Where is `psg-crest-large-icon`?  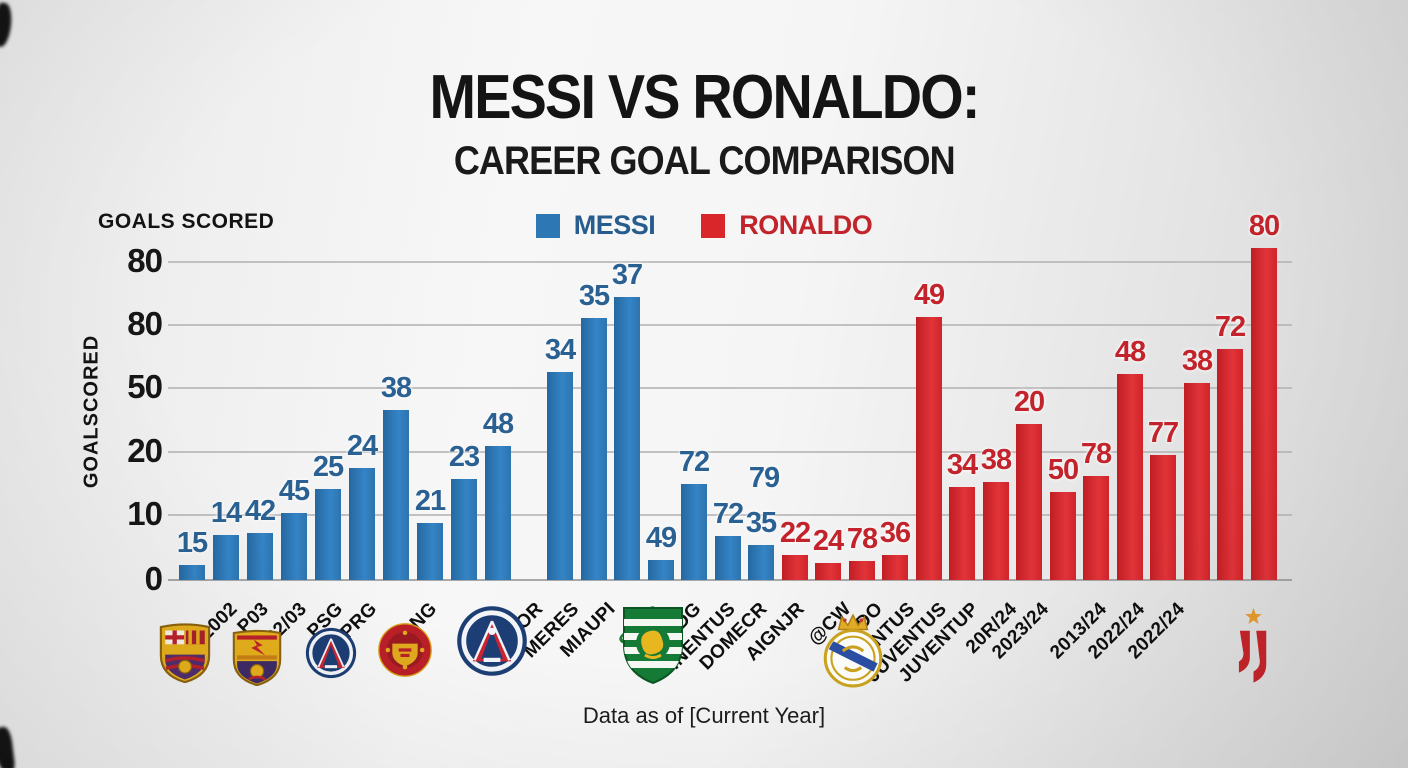
psg-crest-large-icon is located at coordinates (492, 641).